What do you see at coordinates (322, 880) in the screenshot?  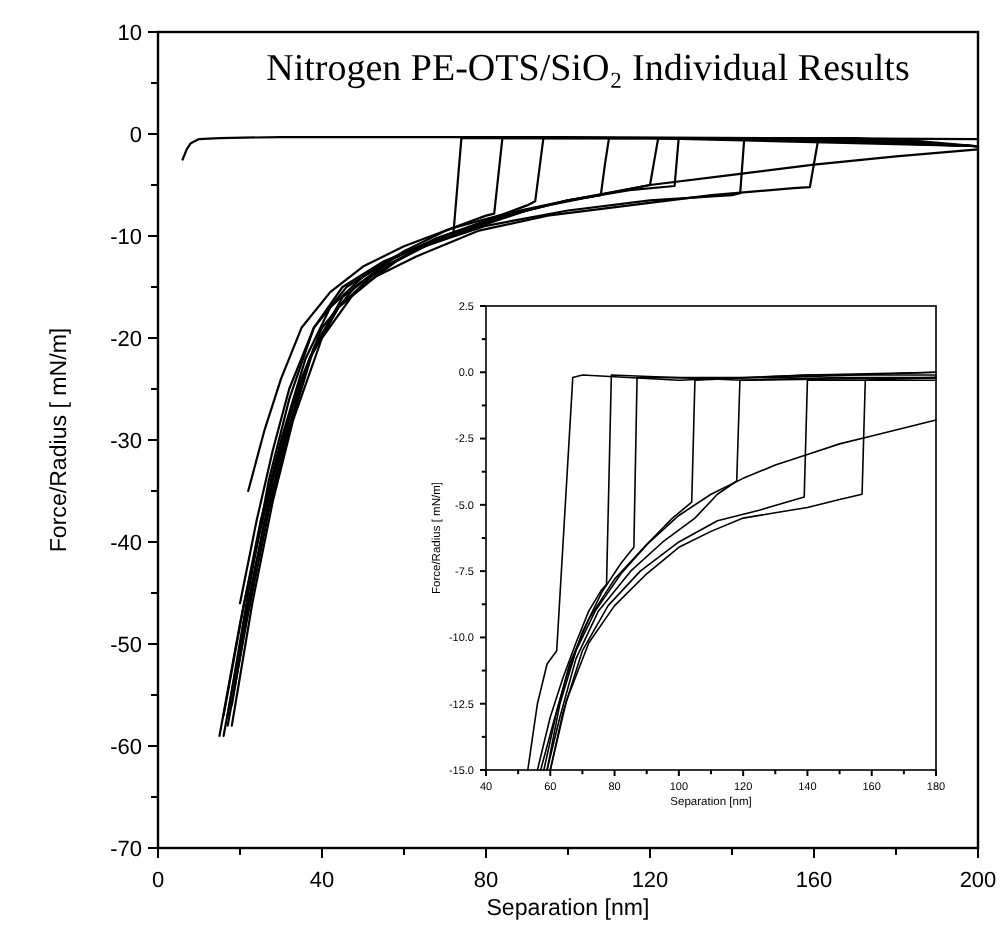 I see `x-tick-label: 40` at bounding box center [322, 880].